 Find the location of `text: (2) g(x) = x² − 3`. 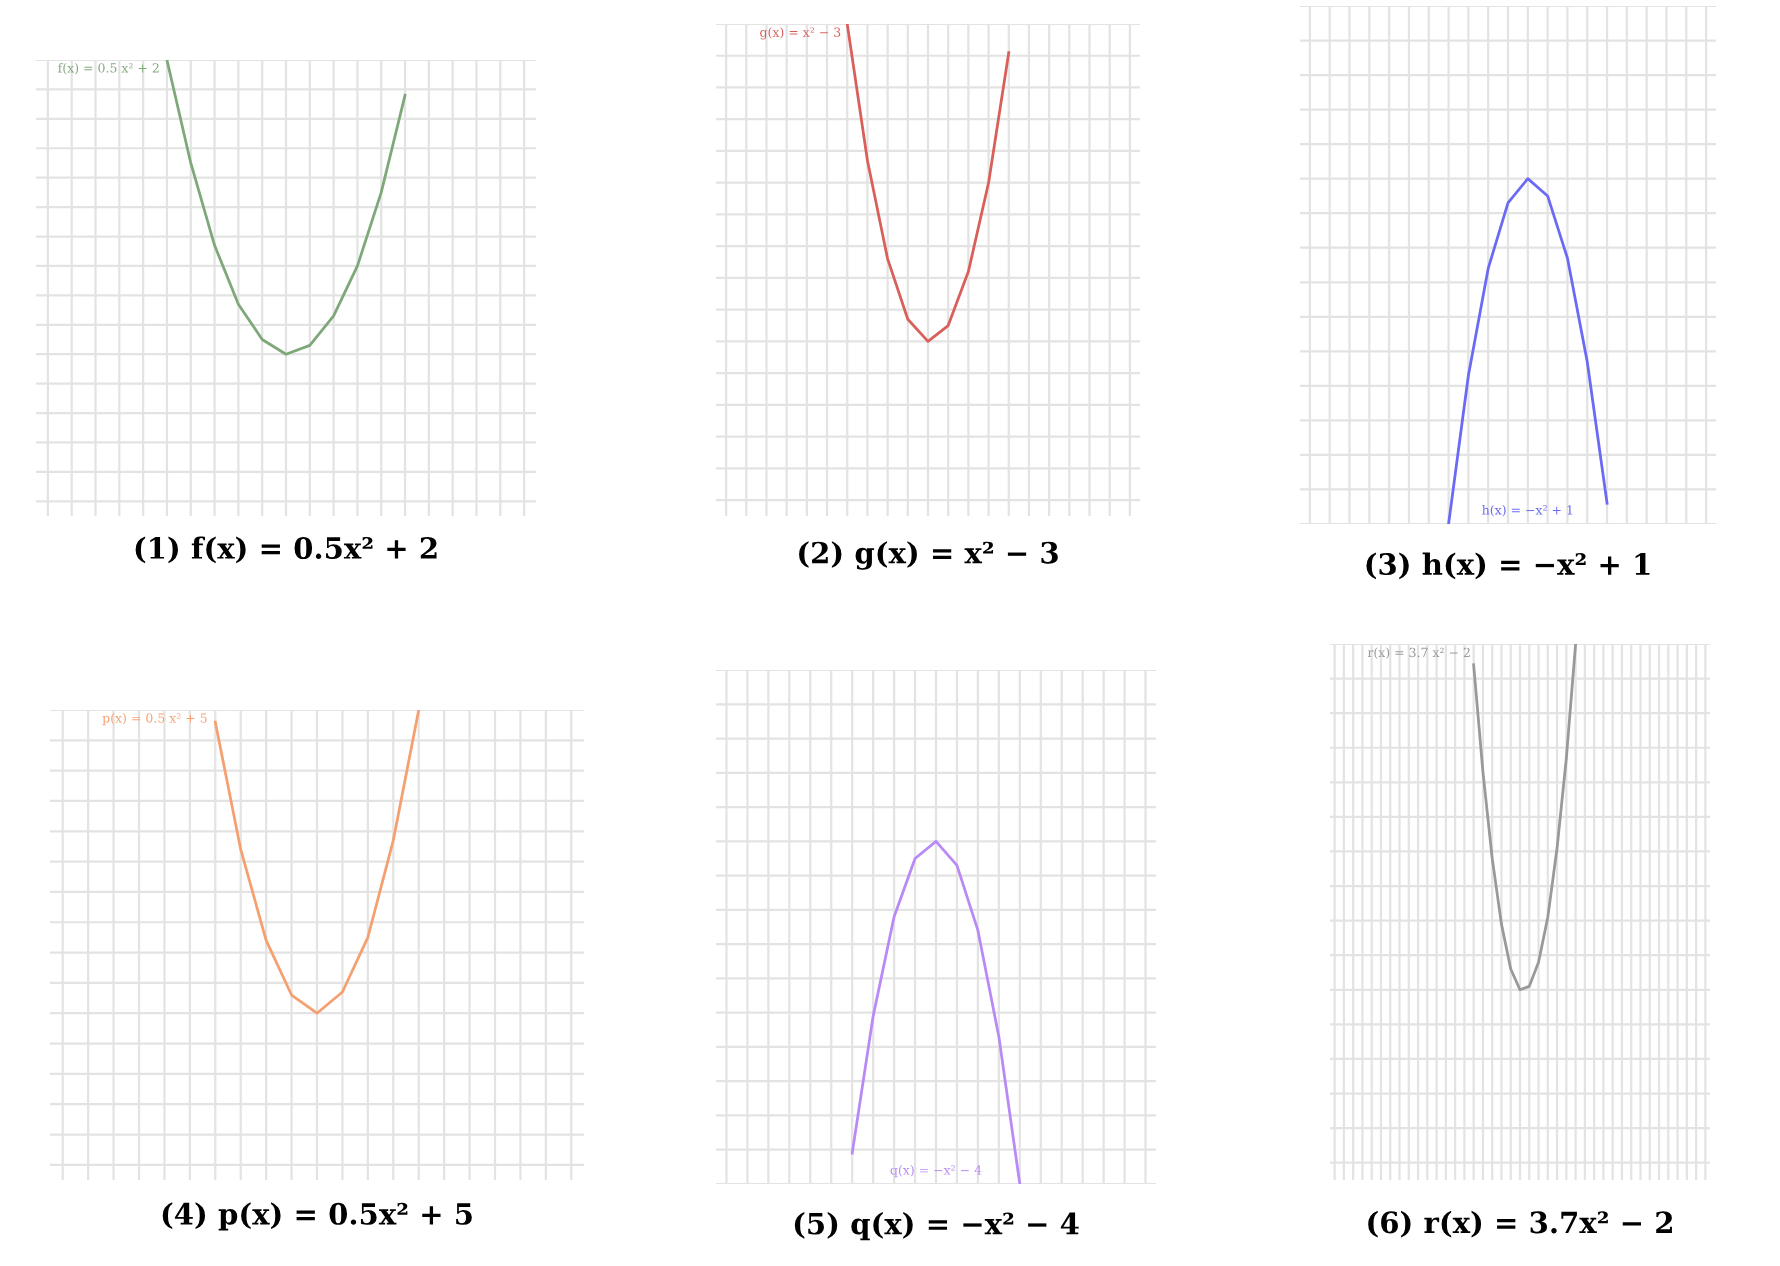

text: (2) g(x) = x² − 3 is located at coordinates (928, 555).